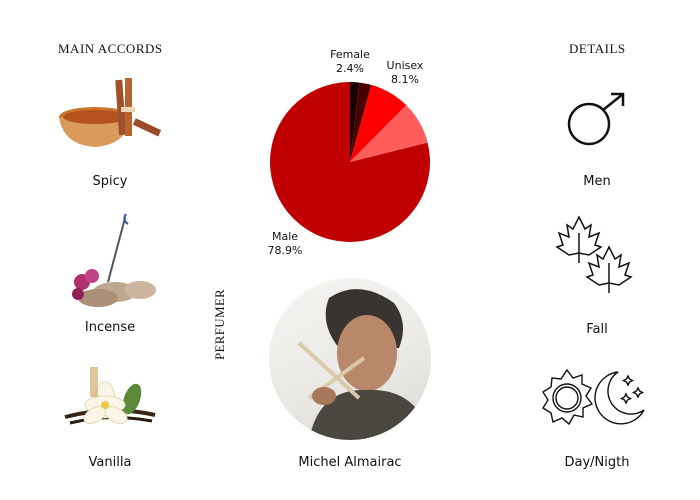 This screenshot has height=500, width=700. What do you see at coordinates (219, 324) in the screenshot?
I see `perfumer-heading: PERFUMER` at bounding box center [219, 324].